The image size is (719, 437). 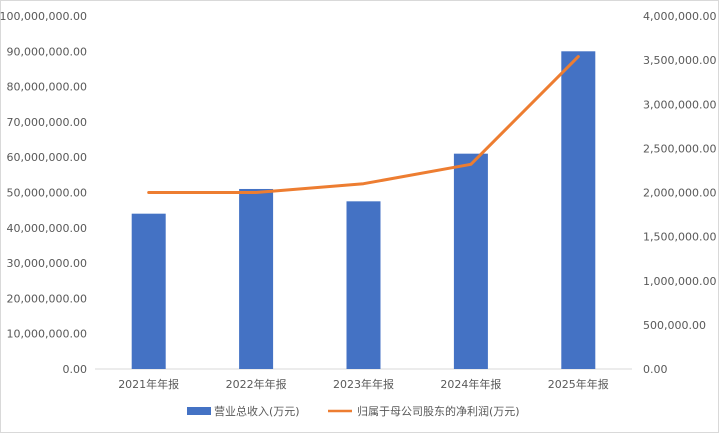 I want to click on bar-2025年年报, so click(x=578, y=210).